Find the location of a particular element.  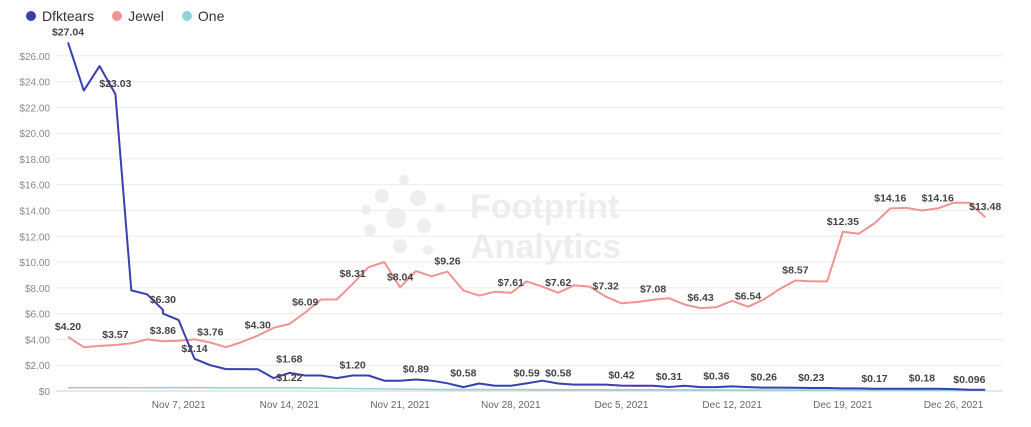

data-label-jewel: $8.57 is located at coordinates (795, 271).